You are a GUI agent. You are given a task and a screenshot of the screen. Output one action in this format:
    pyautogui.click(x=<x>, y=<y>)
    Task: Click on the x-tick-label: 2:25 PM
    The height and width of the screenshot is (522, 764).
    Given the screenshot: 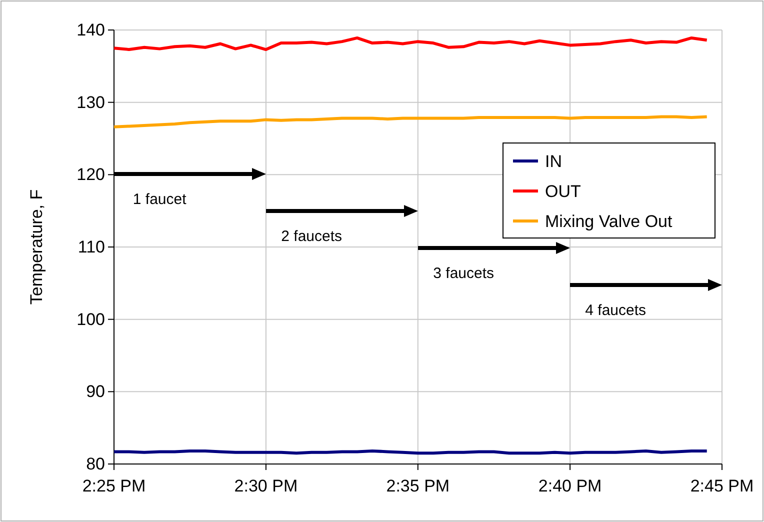 What is the action you would take?
    pyautogui.click(x=114, y=486)
    